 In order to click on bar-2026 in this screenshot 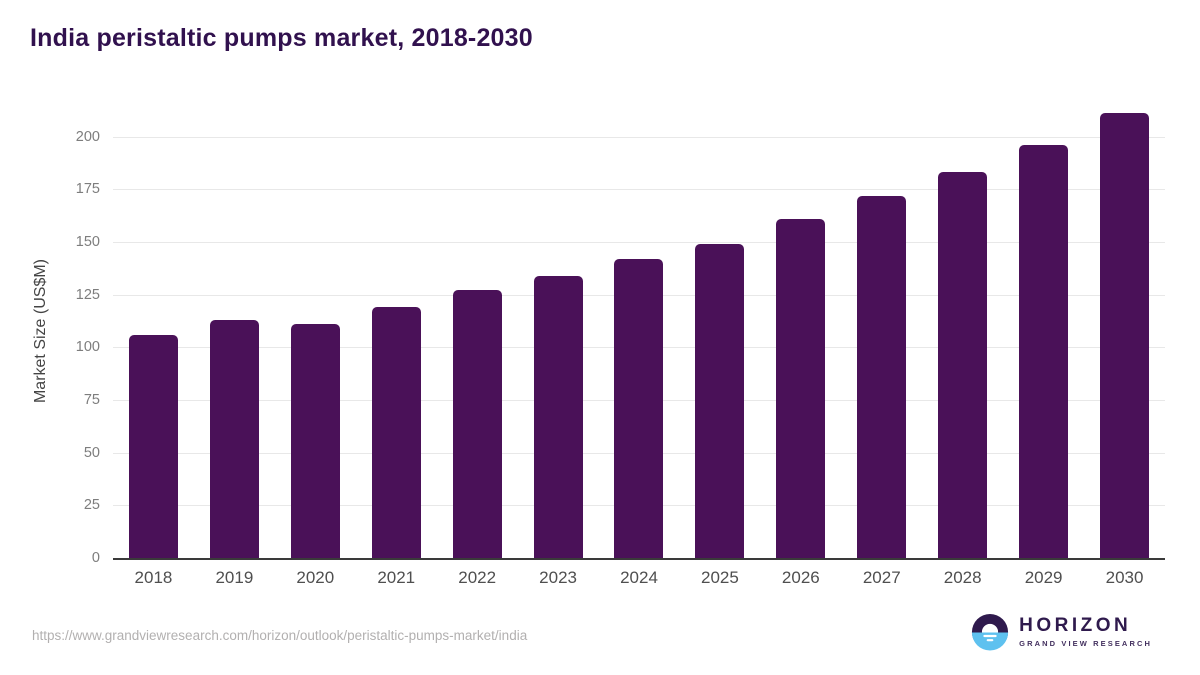, I will do `click(801, 388)`.